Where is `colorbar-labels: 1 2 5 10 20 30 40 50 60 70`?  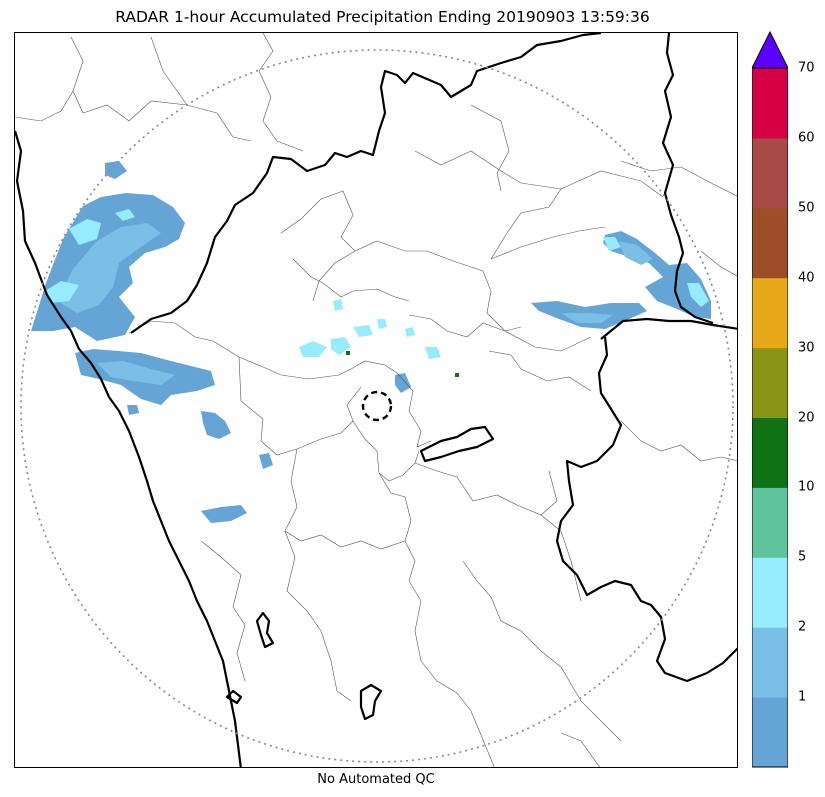
colorbar-labels: 1 2 5 10 20 30 40 50 60 70 is located at coordinates (811, 398).